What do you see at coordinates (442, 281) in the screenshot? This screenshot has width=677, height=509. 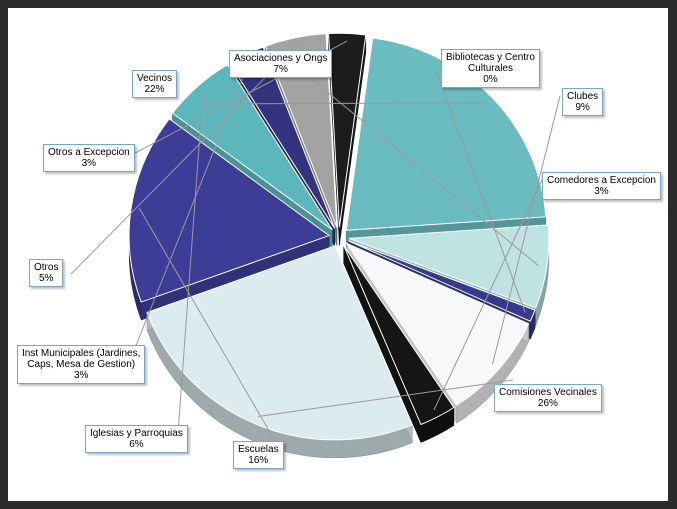 I see `pie-slice-bibliotecas-y-centro-culturales` at bounding box center [442, 281].